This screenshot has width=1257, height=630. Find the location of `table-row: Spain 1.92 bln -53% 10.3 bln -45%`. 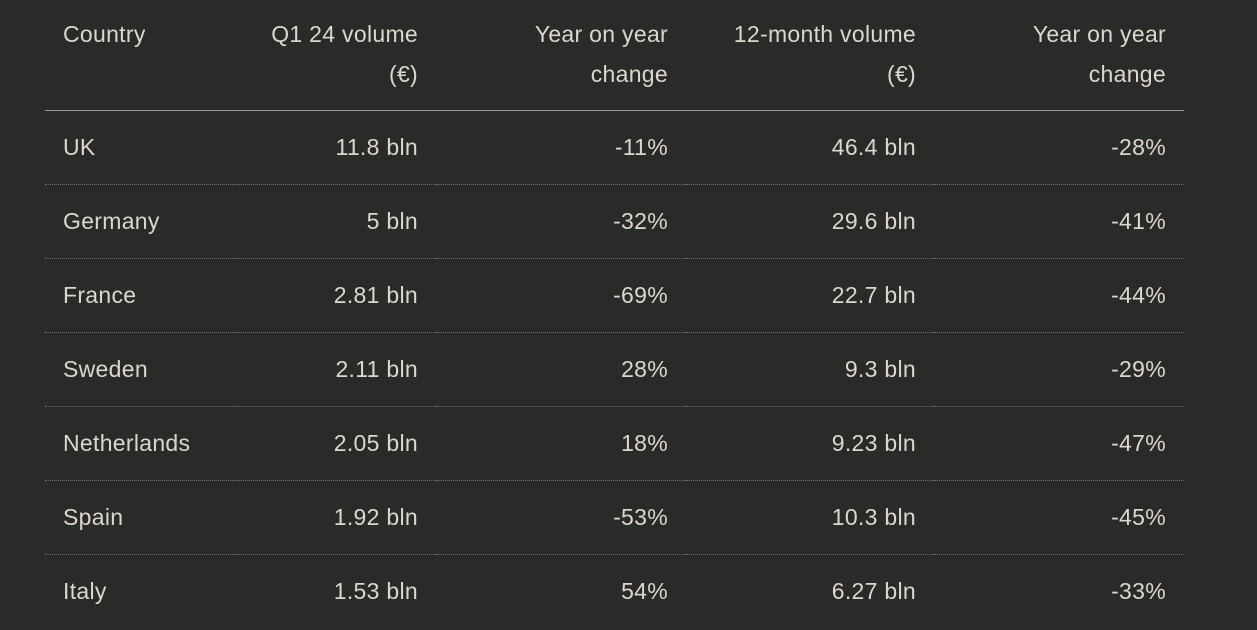

table-row: Spain 1.92 bln -53% 10.3 bln -45% is located at coordinates (614, 517).